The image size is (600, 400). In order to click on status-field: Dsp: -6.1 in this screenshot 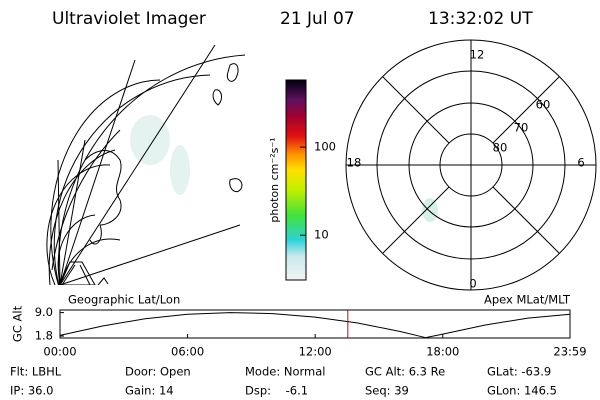, I will do `click(276, 391)`.